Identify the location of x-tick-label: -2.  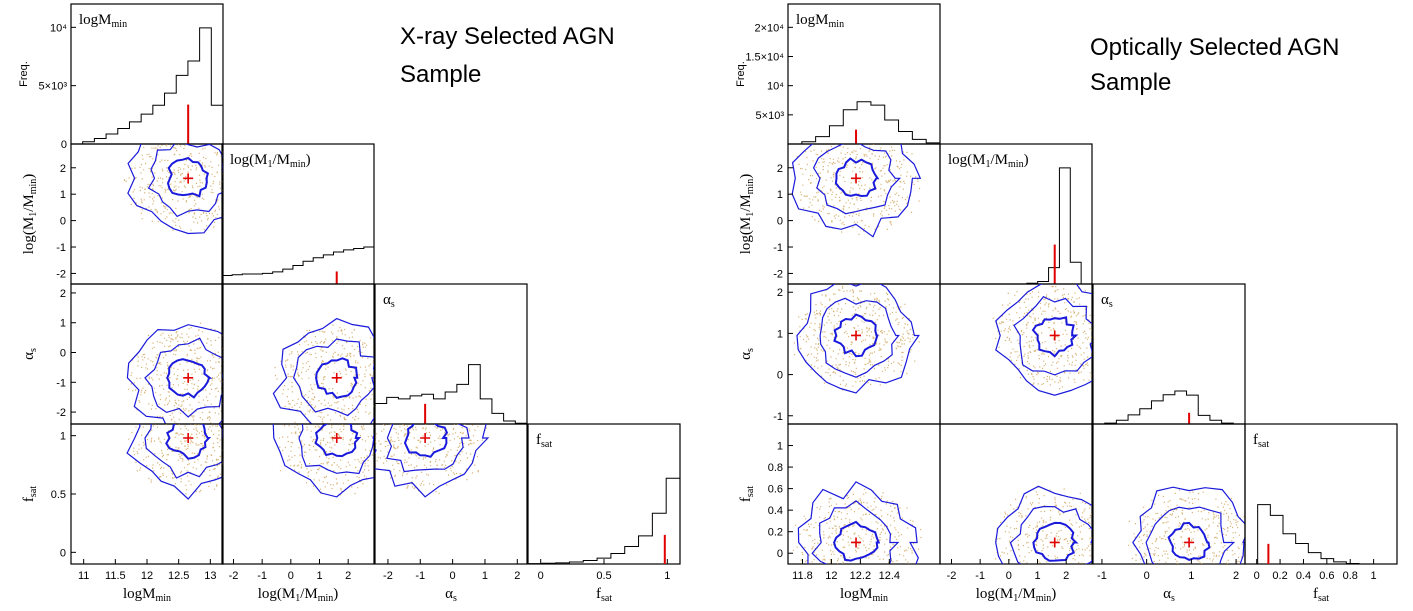
(234, 576).